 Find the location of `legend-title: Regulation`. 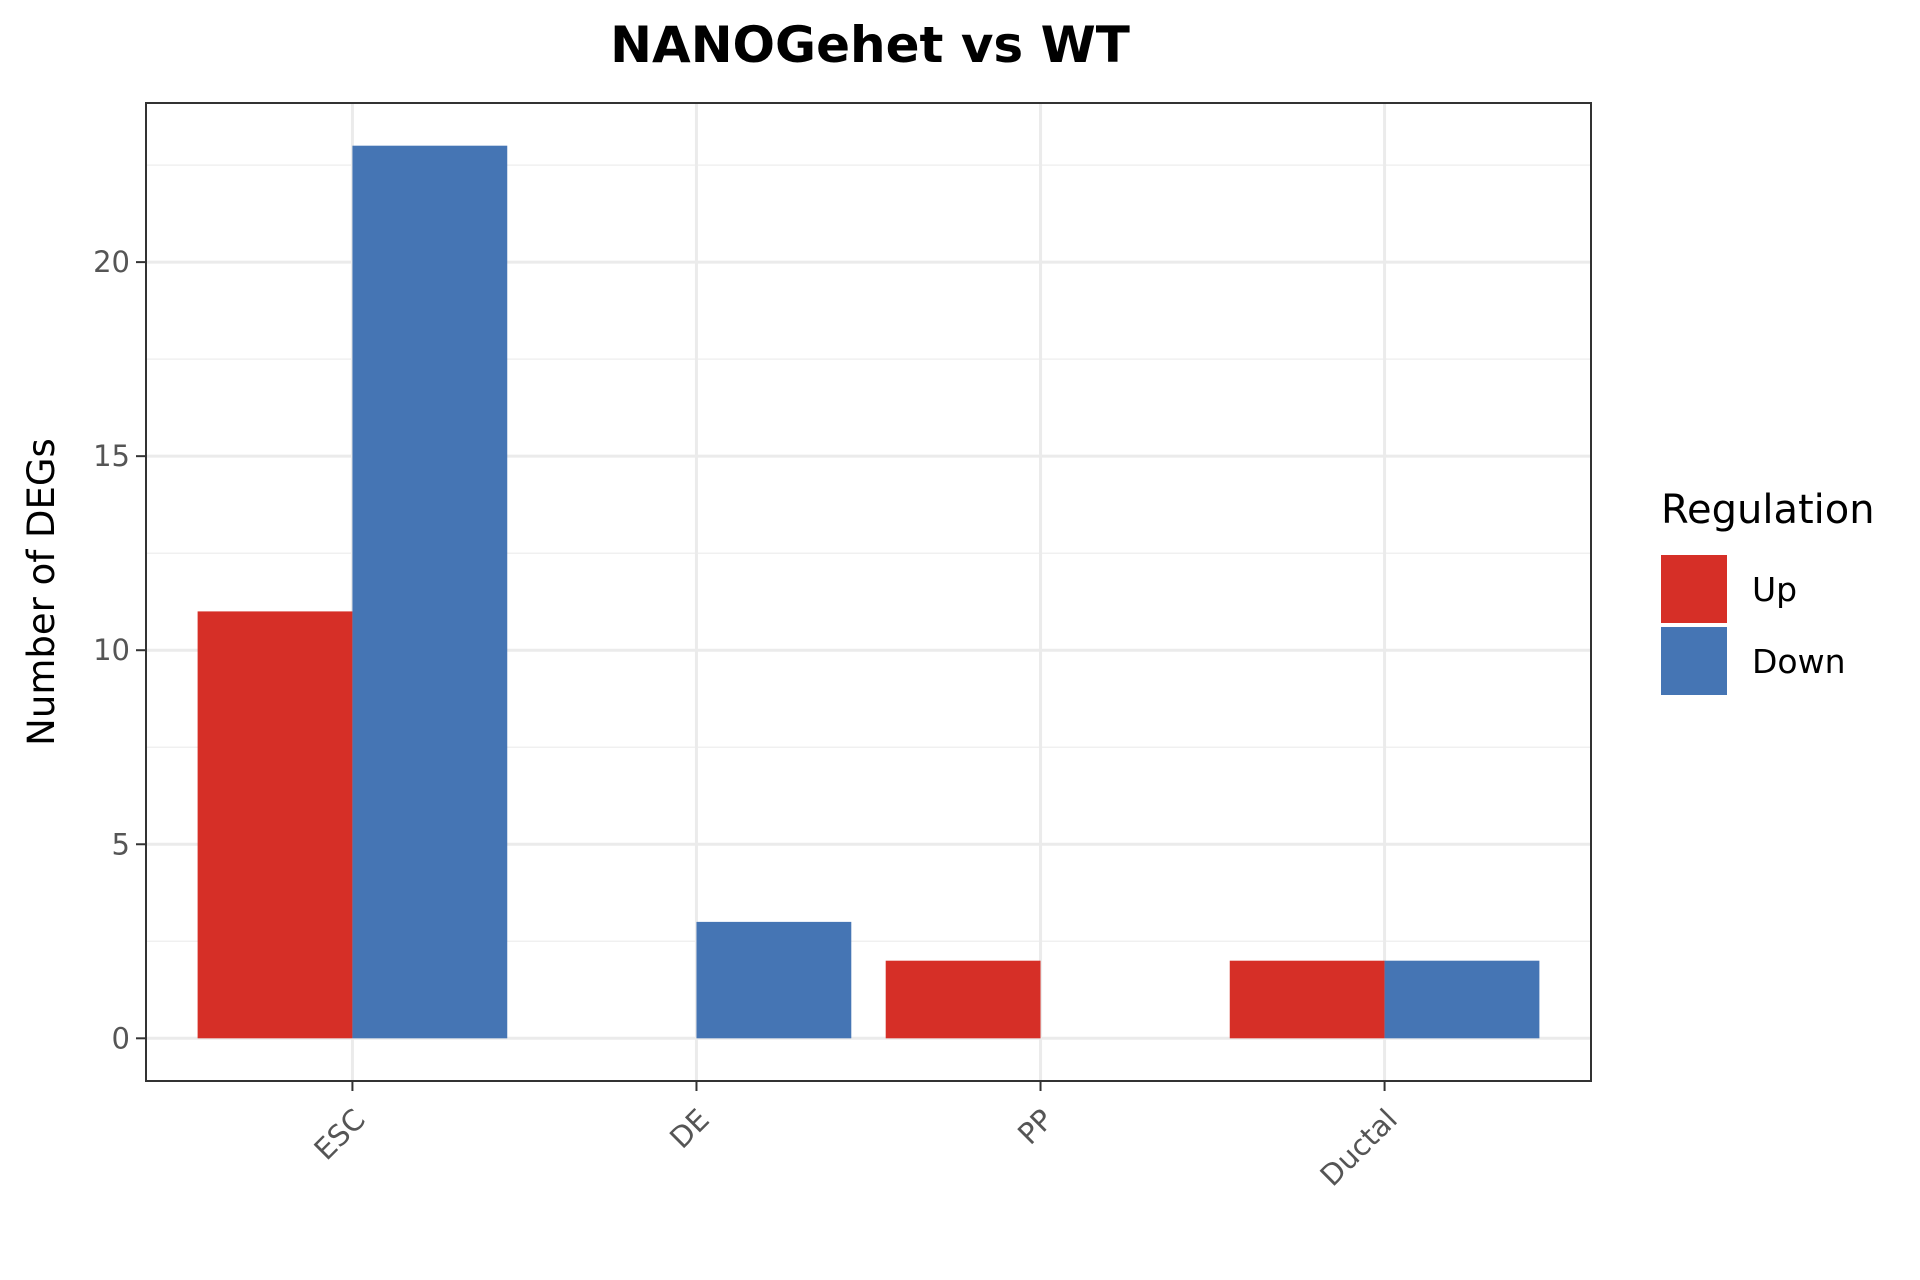

legend-title: Regulation is located at coordinates (1768, 510).